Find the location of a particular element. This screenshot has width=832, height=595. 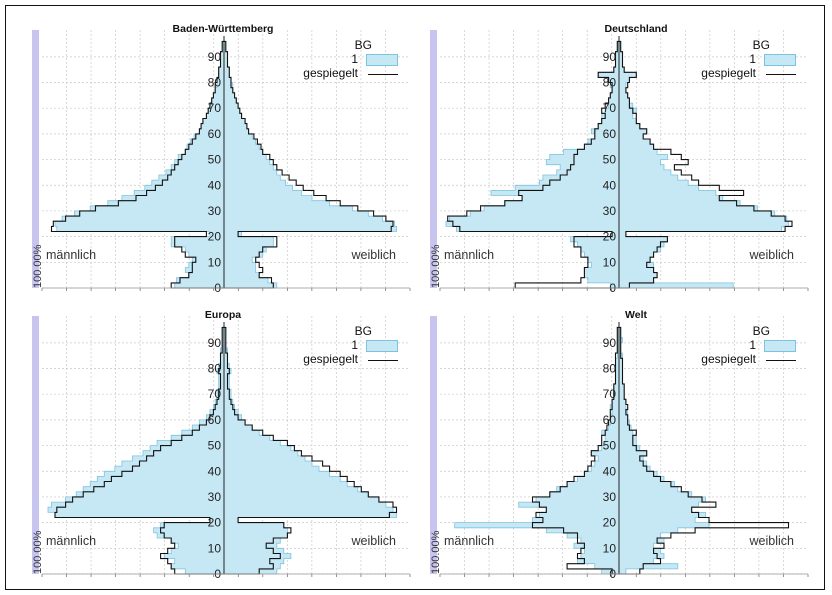

panel-title: Europa is located at coordinates (223, 315).